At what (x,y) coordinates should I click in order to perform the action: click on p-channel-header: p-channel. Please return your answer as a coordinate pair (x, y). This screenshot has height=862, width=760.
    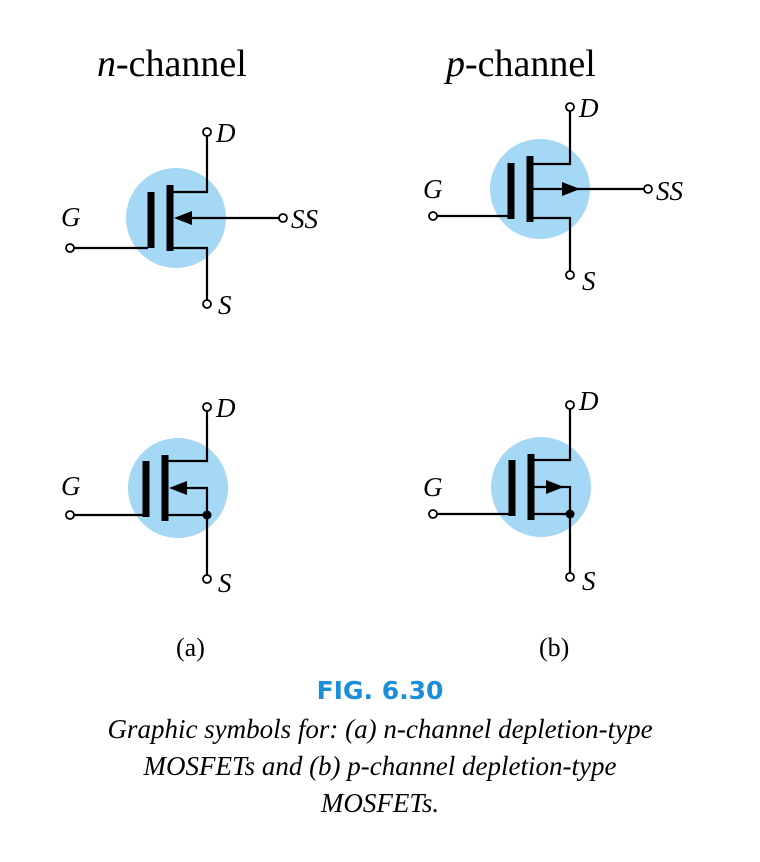
    Looking at the image, I should click on (521, 64).